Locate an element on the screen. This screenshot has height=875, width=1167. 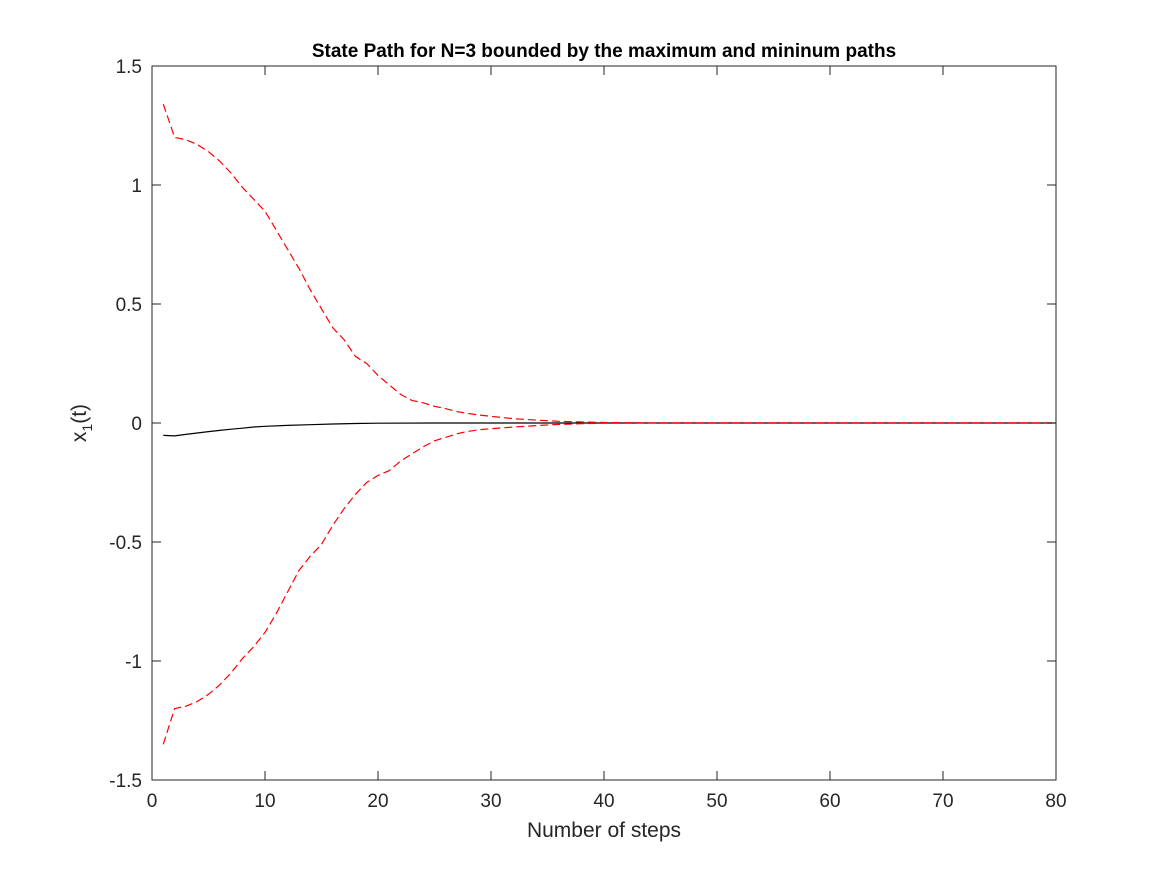
y-axis-label-suffix: (t) is located at coordinates (79, 414).